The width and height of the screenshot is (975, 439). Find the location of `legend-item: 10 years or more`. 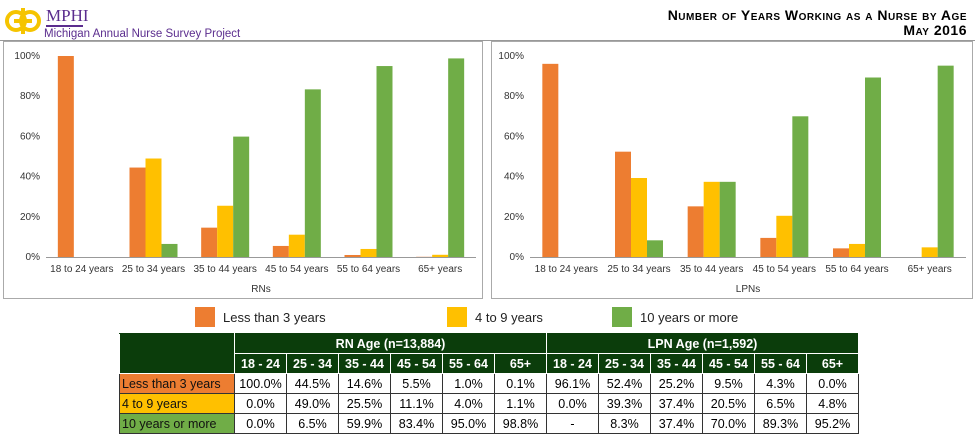

legend-item: 10 years or more is located at coordinates (675, 317).